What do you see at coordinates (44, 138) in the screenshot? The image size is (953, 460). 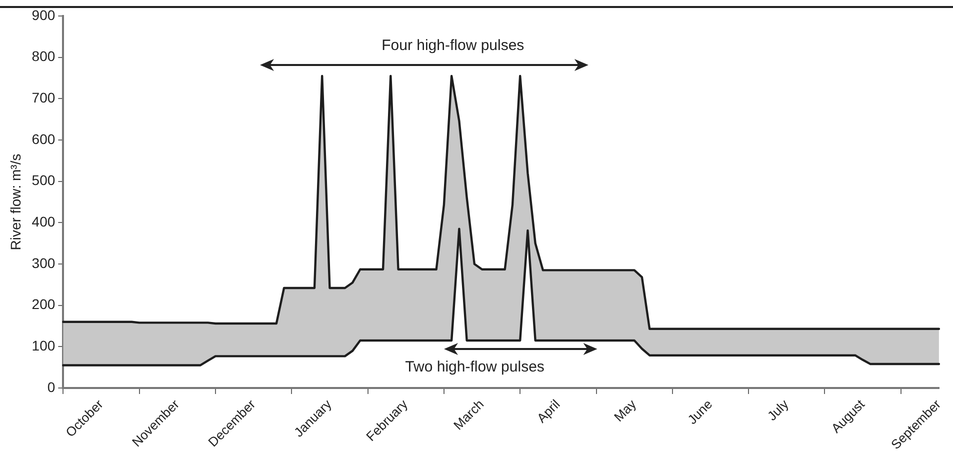 I see `y-tick-label: 600` at bounding box center [44, 138].